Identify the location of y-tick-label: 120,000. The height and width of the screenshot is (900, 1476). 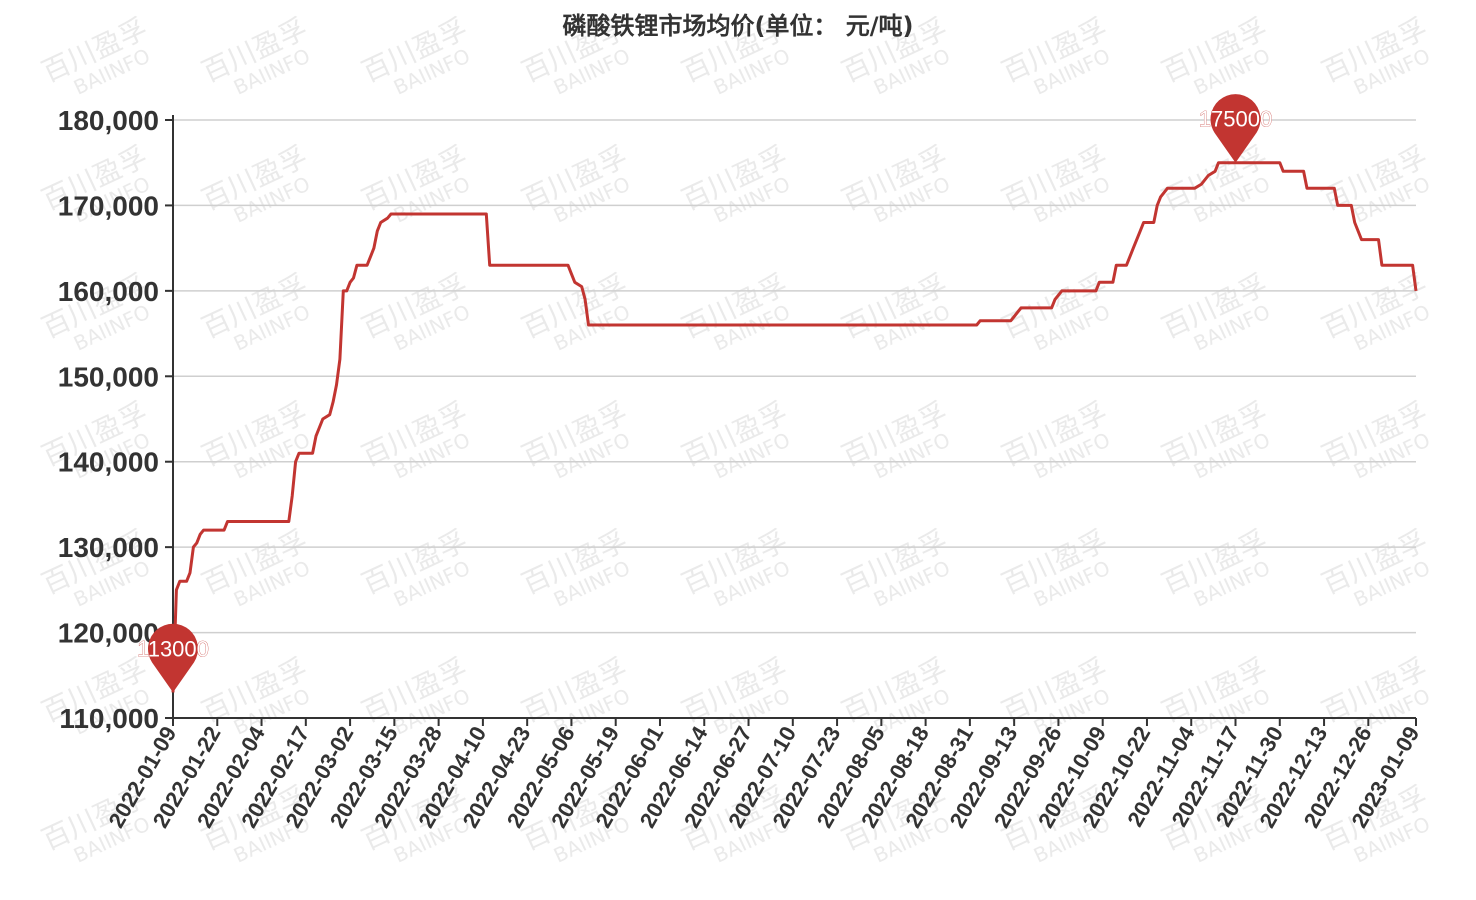
(108, 633).